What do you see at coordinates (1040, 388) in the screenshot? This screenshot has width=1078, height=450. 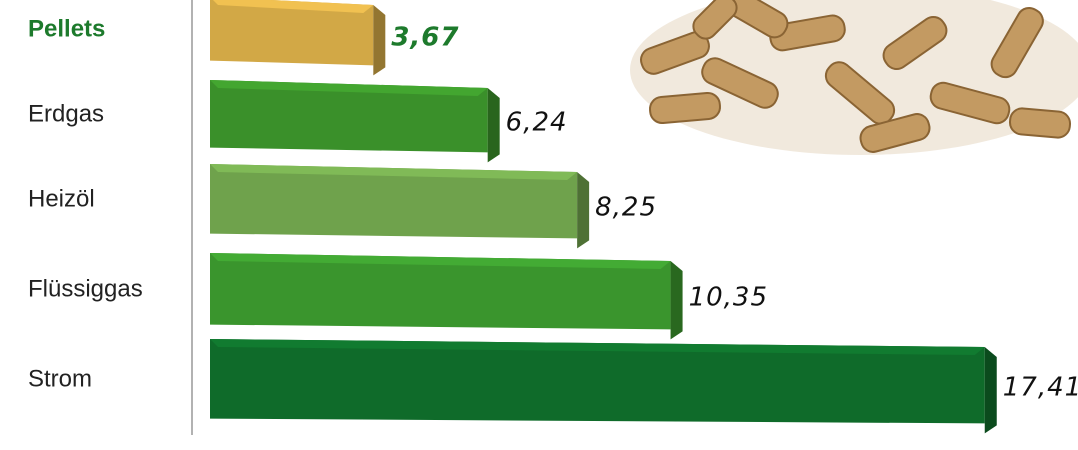 I see `value-label: 17,41` at bounding box center [1040, 388].